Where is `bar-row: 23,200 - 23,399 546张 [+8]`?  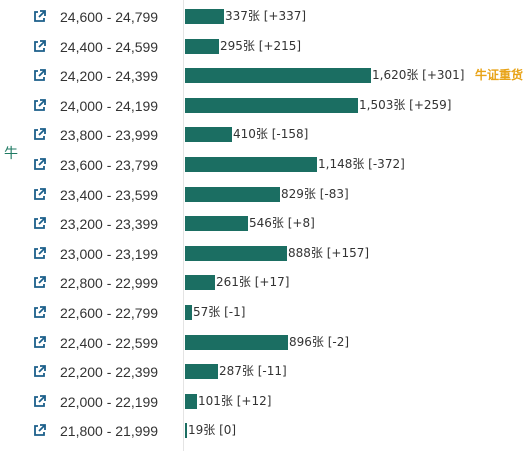
bar-row: 23,200 - 23,399 546张 [+8] is located at coordinates (266, 224).